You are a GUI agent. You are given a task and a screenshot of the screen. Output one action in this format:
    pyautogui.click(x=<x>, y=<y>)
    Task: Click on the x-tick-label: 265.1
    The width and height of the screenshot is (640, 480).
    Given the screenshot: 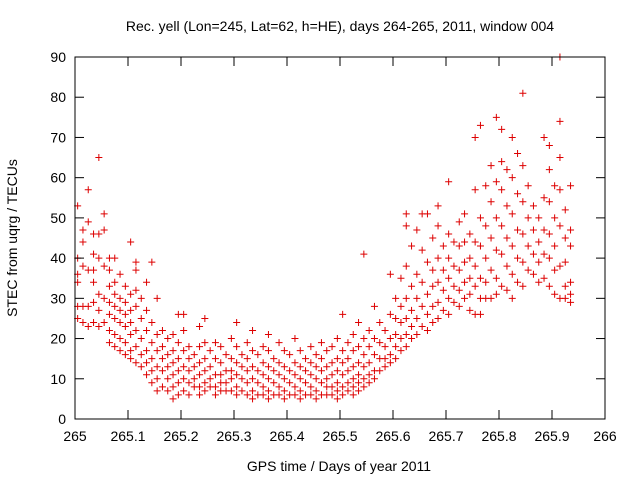 What is the action you would take?
    pyautogui.click(x=127, y=436)
    